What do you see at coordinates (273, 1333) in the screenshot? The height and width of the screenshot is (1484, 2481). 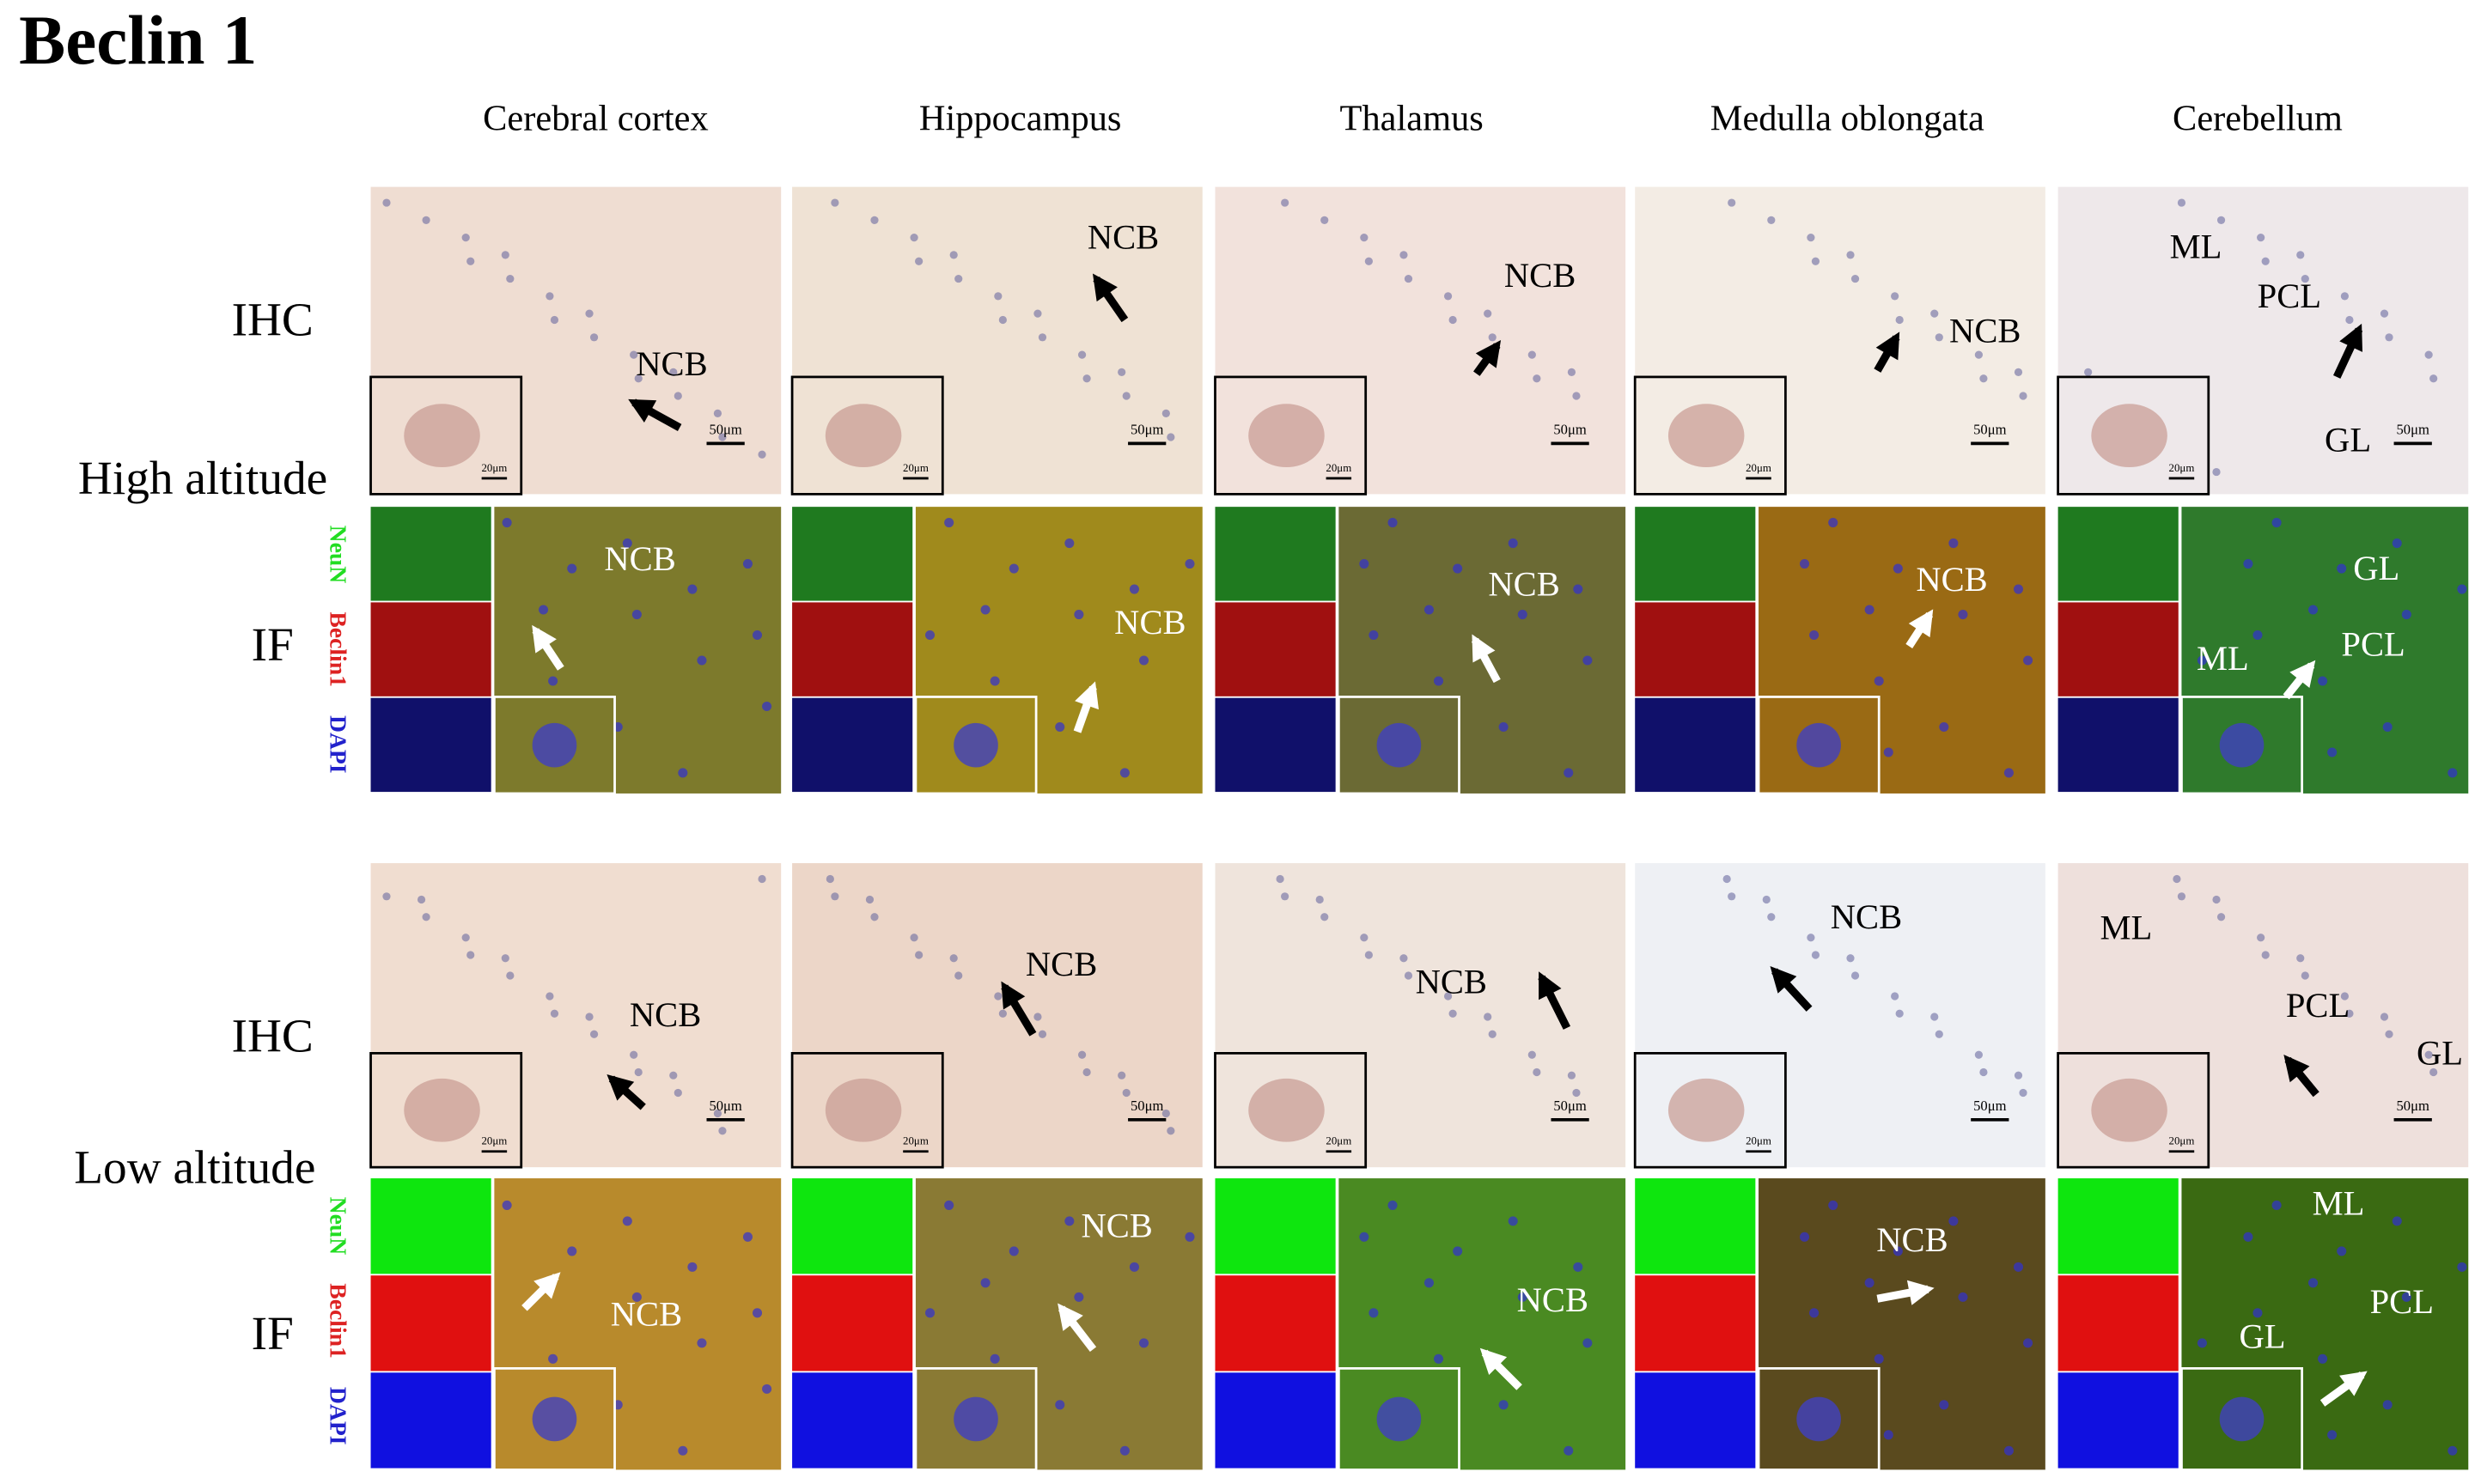 I see `row-label: IF` at bounding box center [273, 1333].